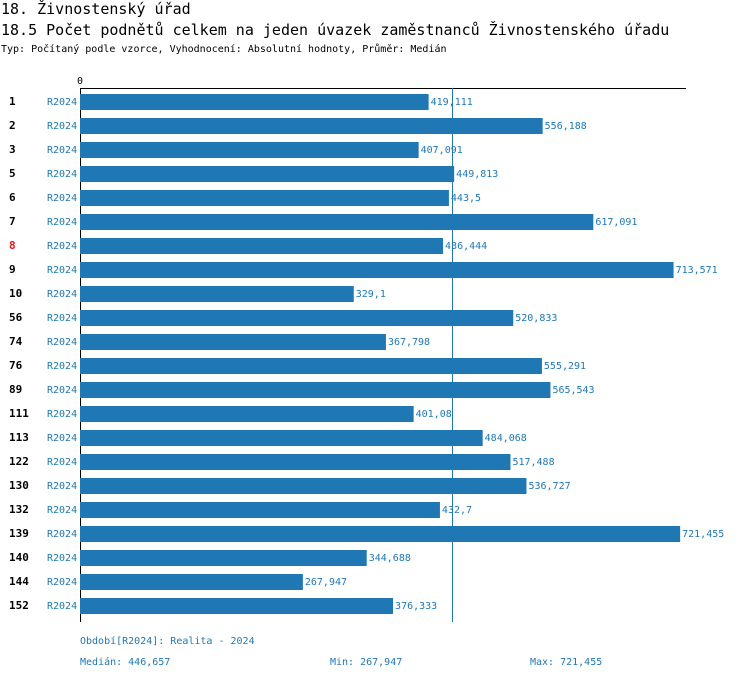  I want to click on bar-value-label: 517,488, so click(533, 462).